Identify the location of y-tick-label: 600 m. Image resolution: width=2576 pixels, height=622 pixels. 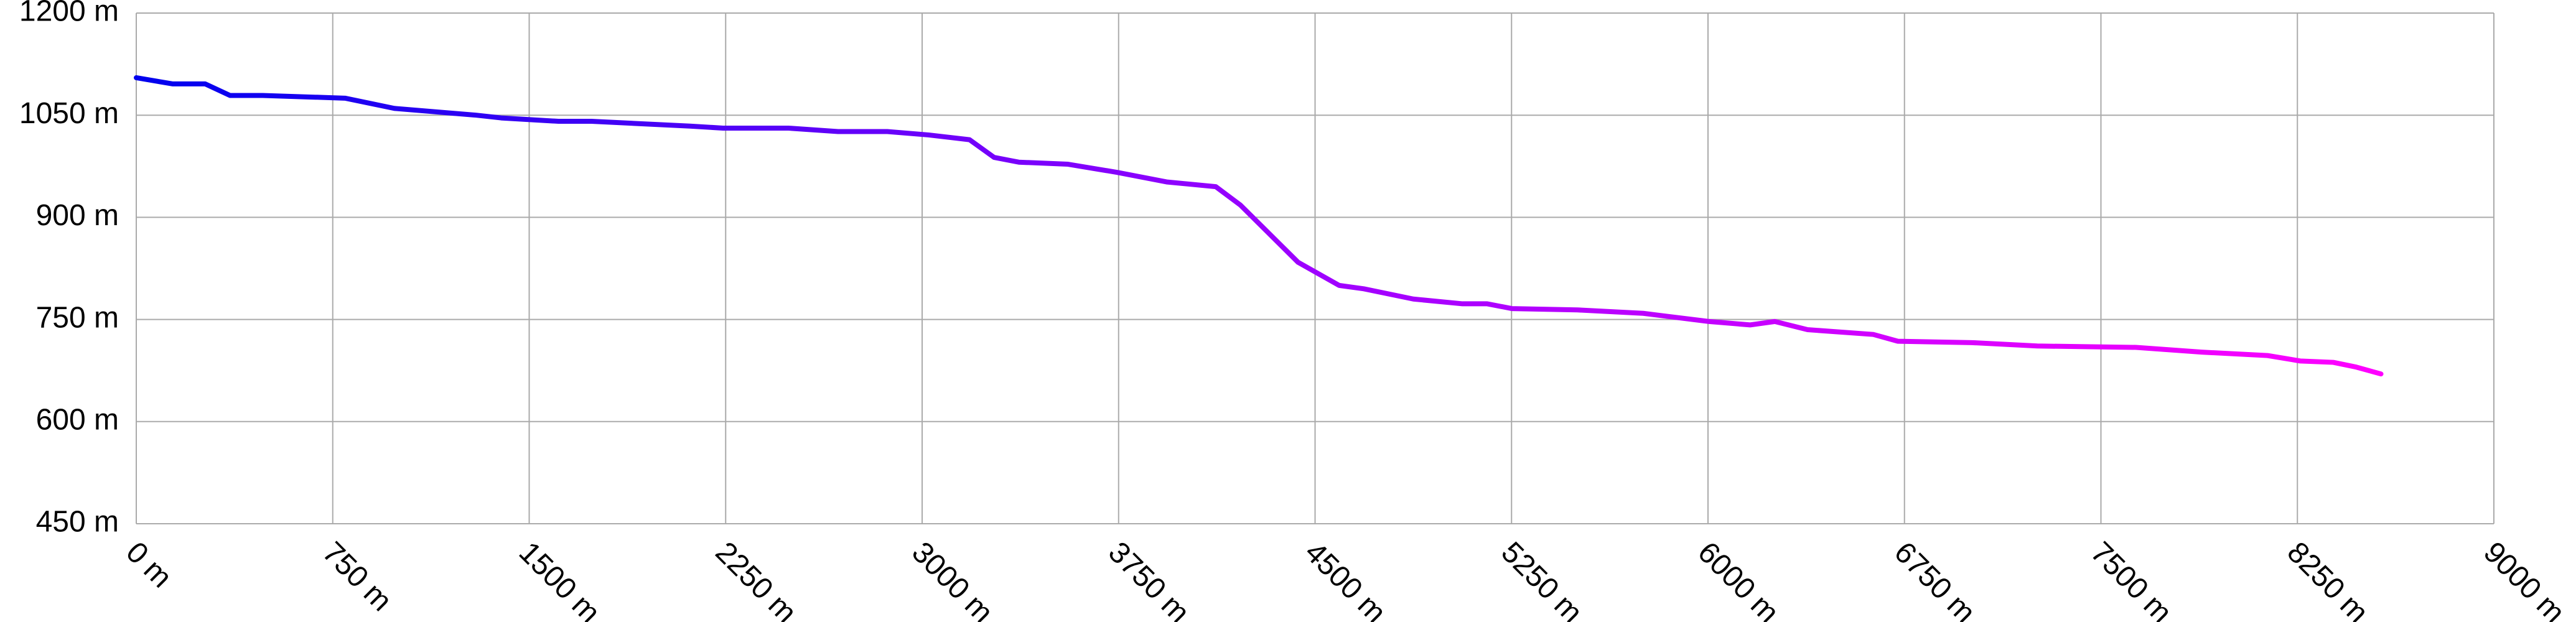
(77, 419).